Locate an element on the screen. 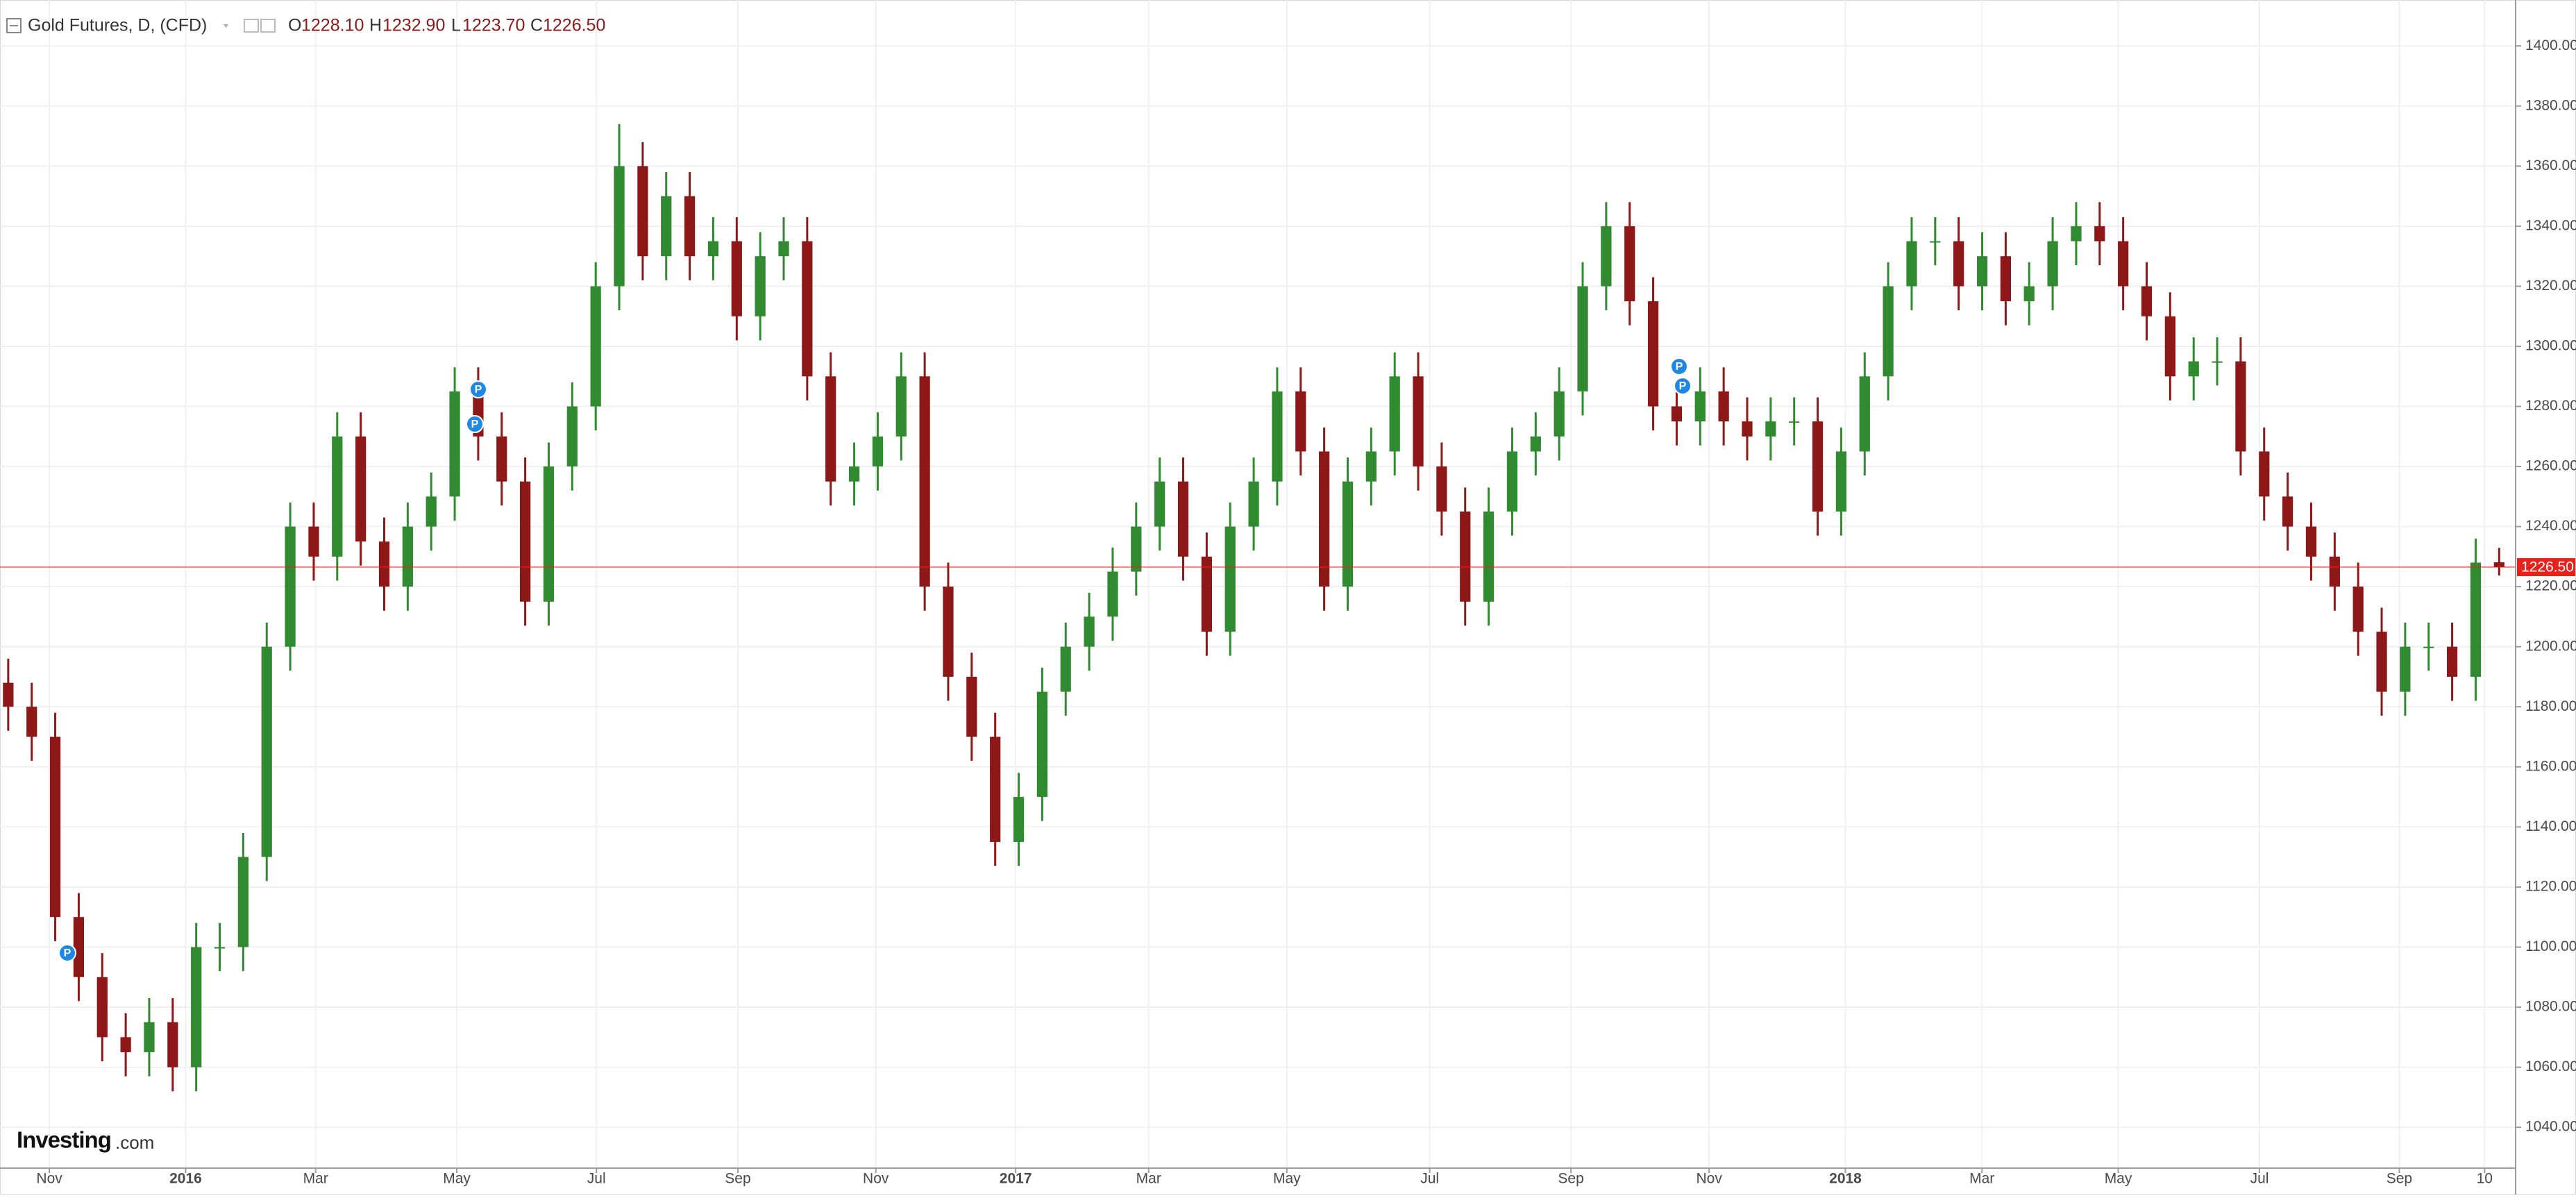 This screenshot has height=1198, width=2576. settings-icon is located at coordinates (251, 26).